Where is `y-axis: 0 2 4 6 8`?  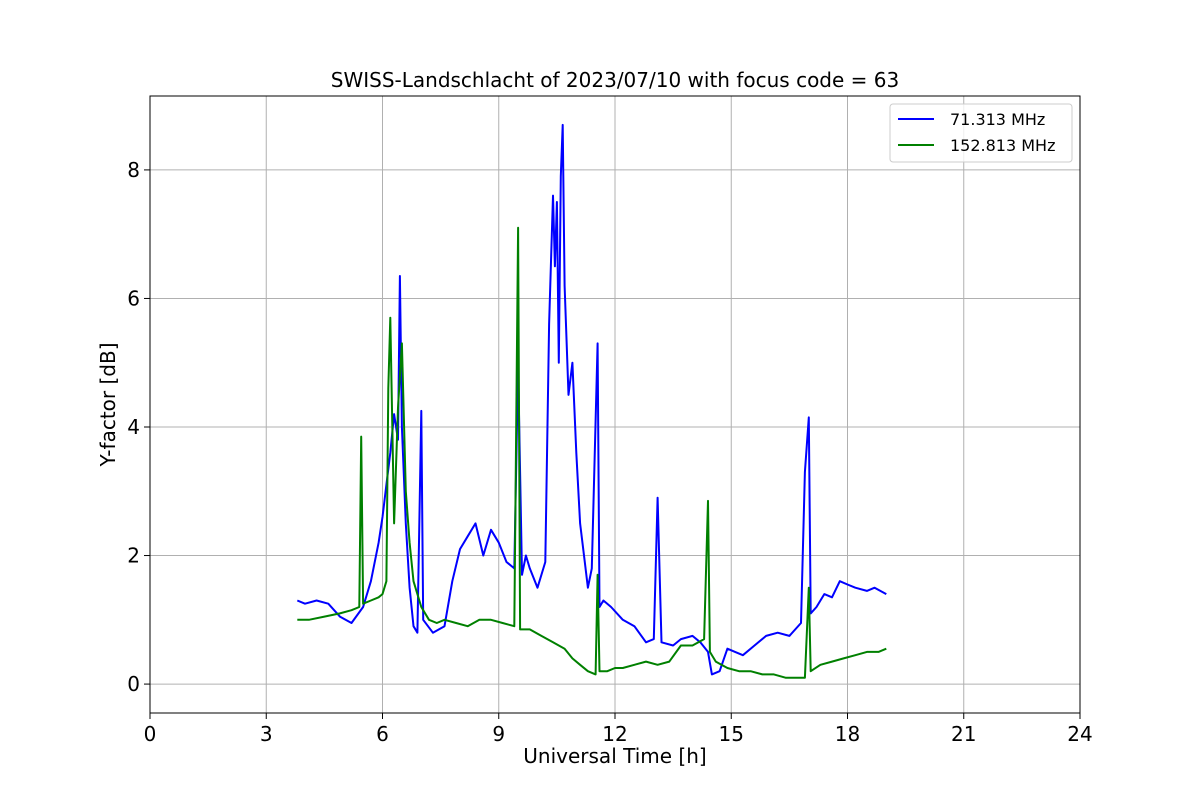
y-axis: 0 2 4 6 8 is located at coordinates (138, 427).